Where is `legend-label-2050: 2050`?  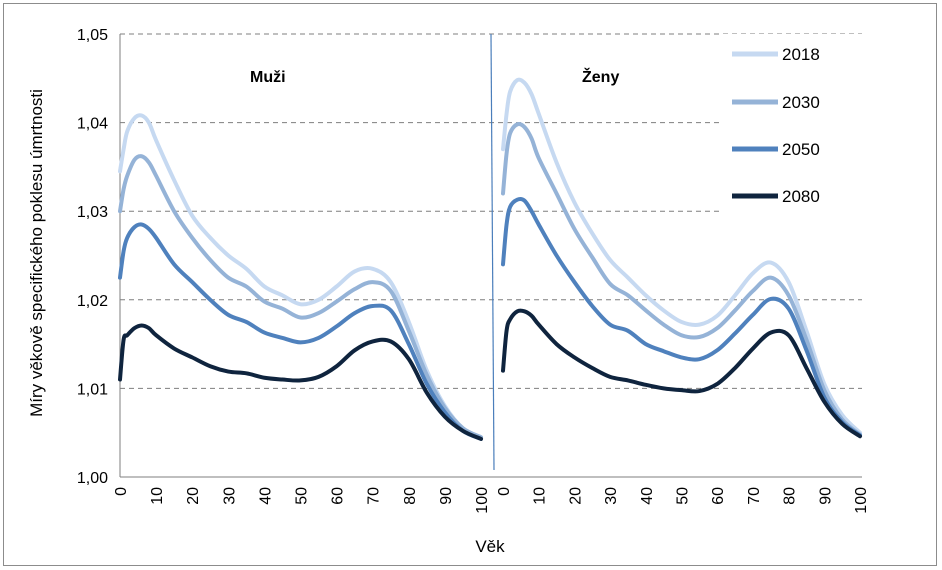
legend-label-2050: 2050 is located at coordinates (801, 149).